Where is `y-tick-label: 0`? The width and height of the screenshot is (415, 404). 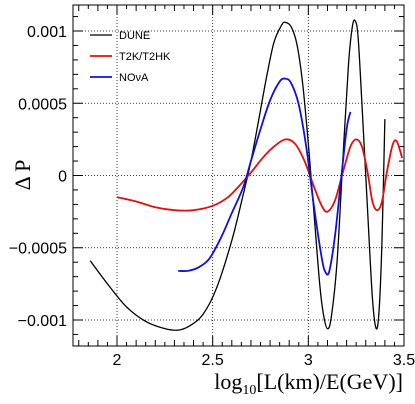 y-tick-label: 0 is located at coordinates (62, 177).